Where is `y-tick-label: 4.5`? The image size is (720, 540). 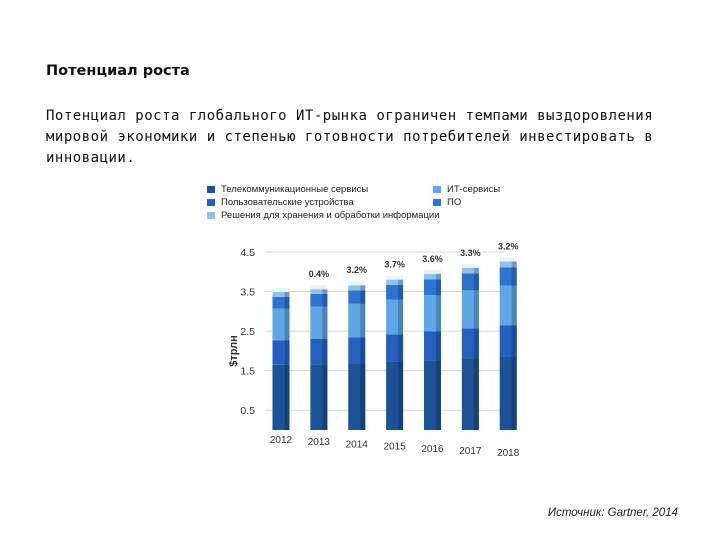
y-tick-label: 4.5 is located at coordinates (247, 253).